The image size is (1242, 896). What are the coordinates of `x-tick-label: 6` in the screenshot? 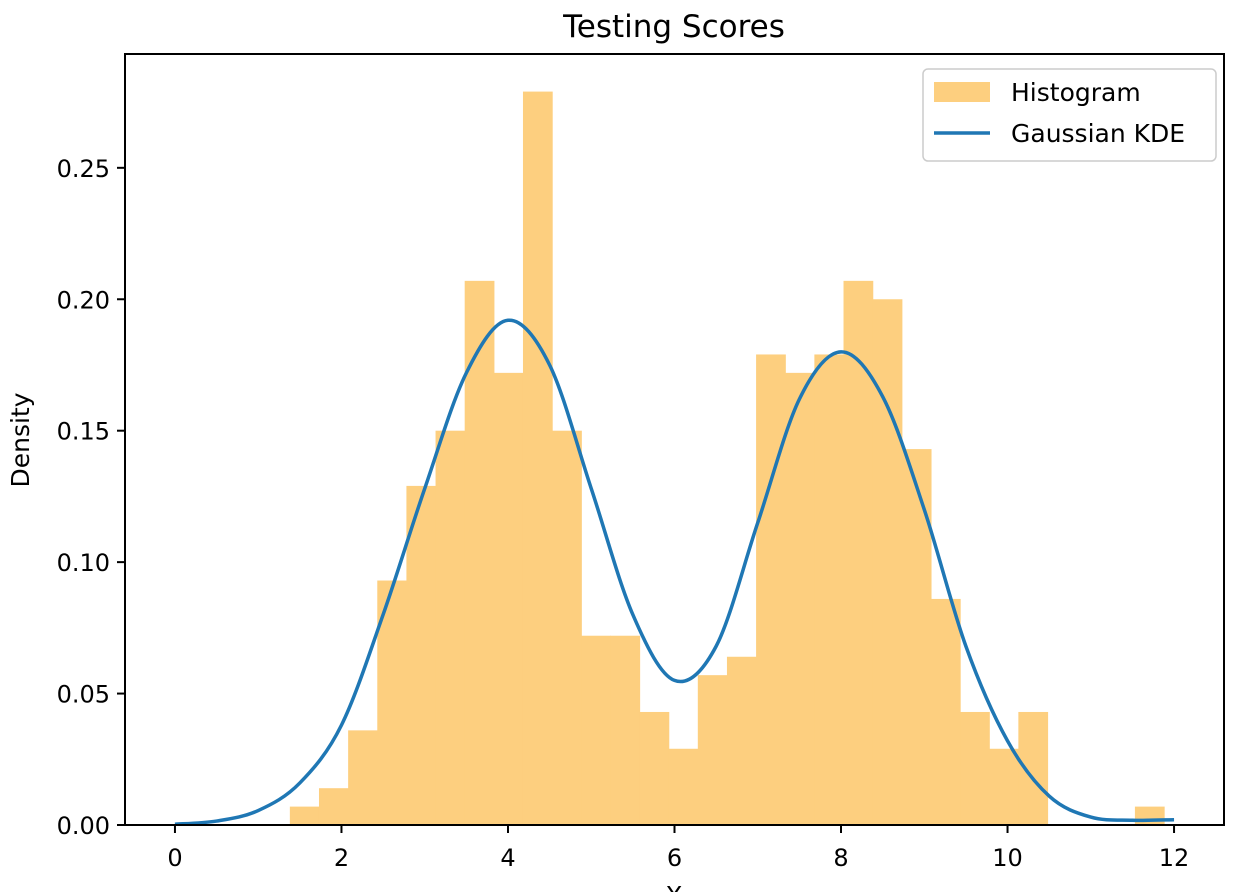 It's located at (674, 858).